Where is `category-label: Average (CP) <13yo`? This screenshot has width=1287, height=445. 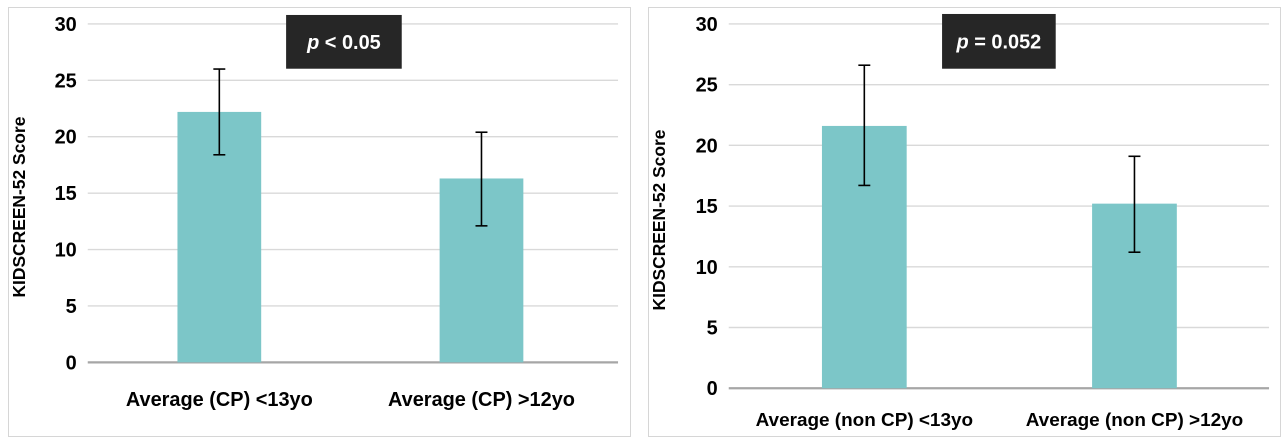 category-label: Average (CP) <13yo is located at coordinates (219, 400).